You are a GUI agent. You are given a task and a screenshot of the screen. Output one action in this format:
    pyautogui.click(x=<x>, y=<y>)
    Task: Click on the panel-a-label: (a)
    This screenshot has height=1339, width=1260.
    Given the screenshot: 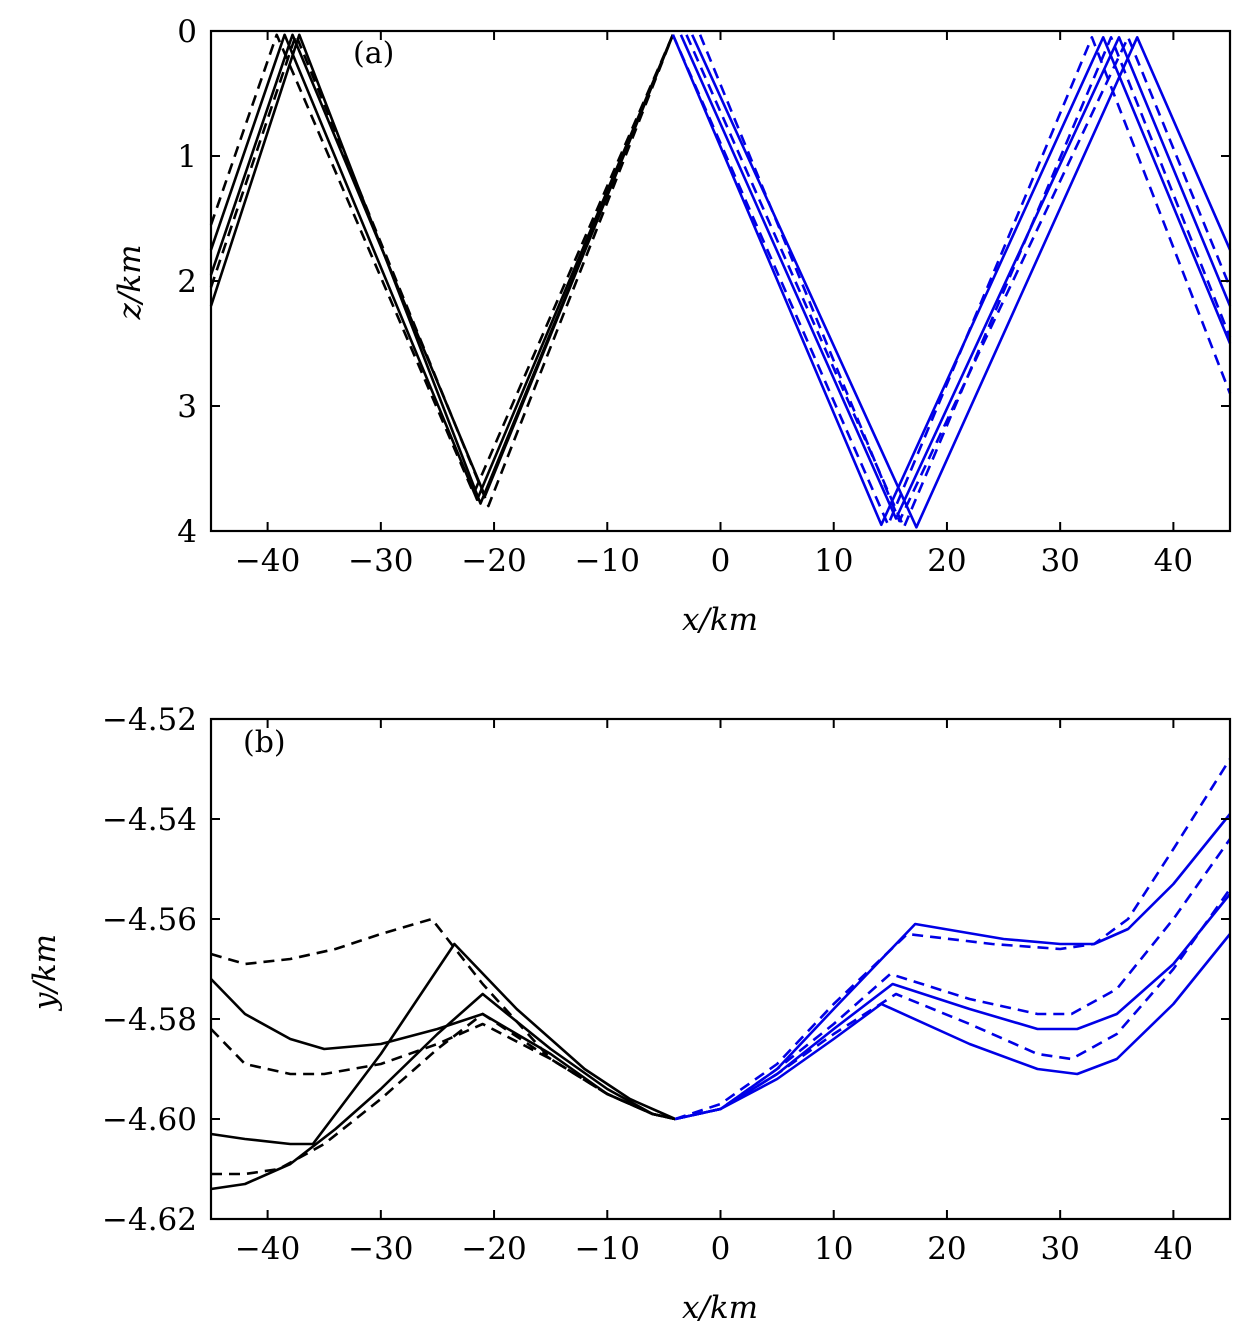 What is the action you would take?
    pyautogui.click(x=373, y=53)
    